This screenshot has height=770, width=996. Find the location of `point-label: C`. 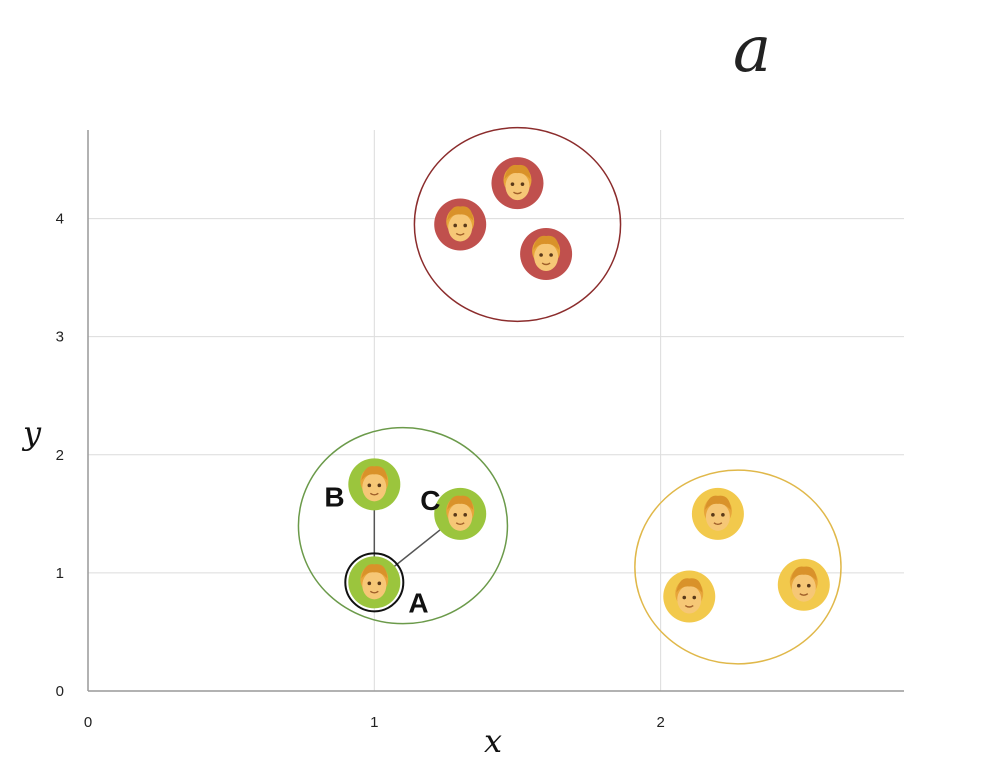

point-label: C is located at coordinates (430, 500).